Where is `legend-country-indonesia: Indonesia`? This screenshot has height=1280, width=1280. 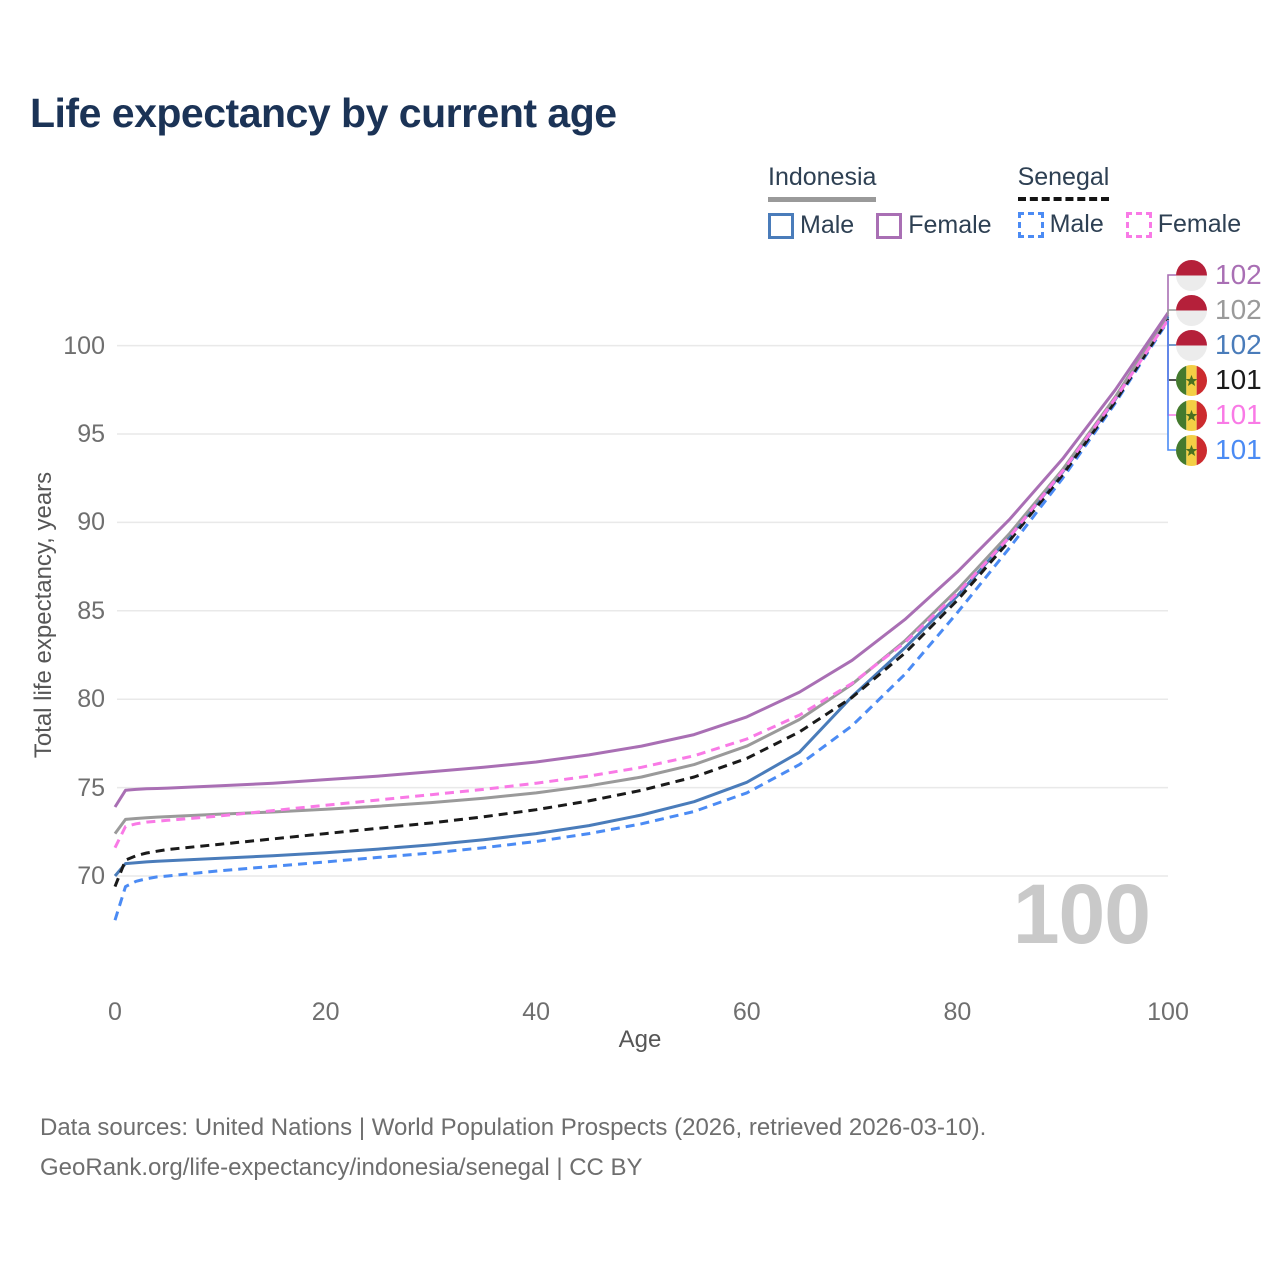 legend-country-indonesia: Indonesia is located at coordinates (822, 182).